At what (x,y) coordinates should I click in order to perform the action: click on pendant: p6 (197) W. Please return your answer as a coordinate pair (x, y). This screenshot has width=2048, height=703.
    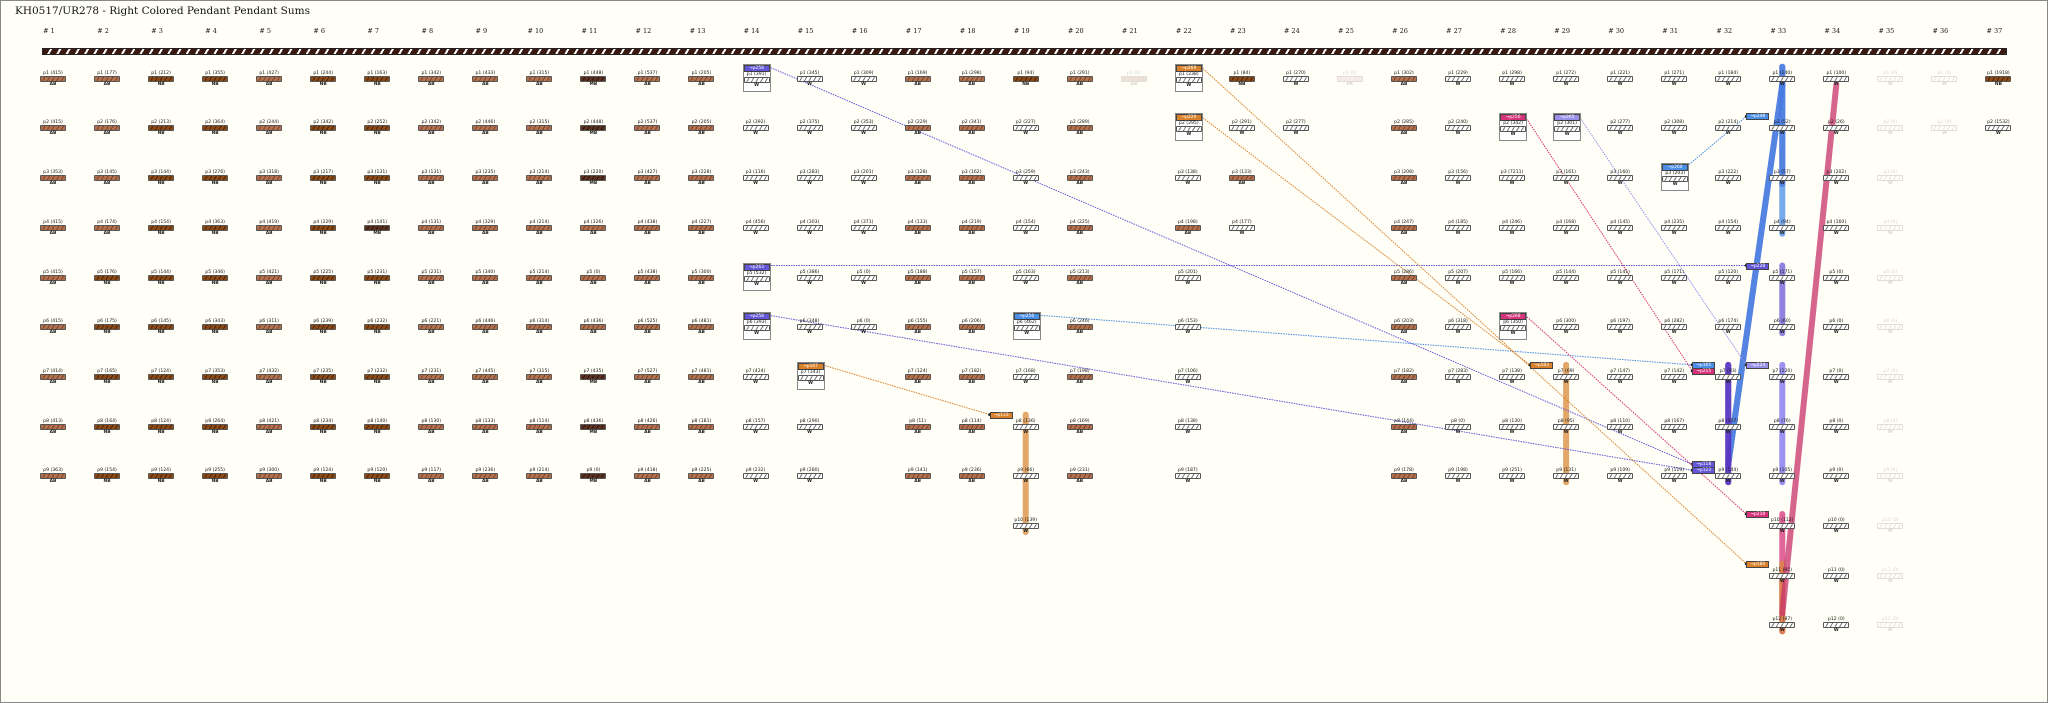
    Looking at the image, I should click on (1620, 327).